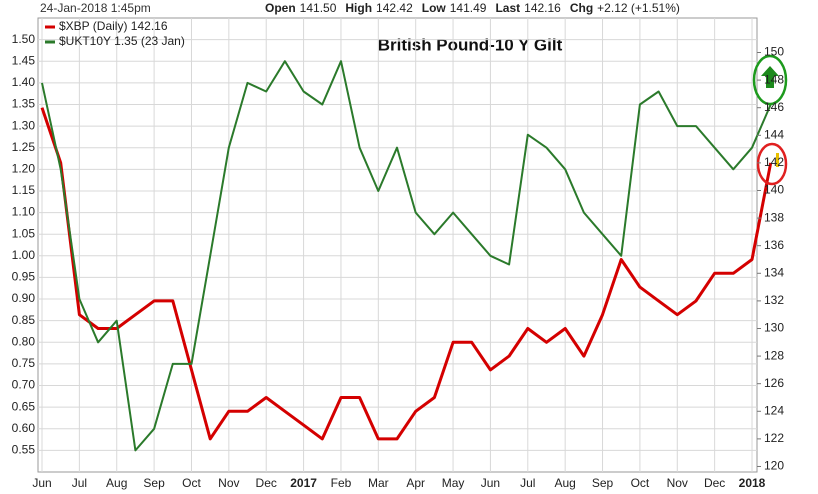  I want to click on quote-label: High, so click(358, 8).